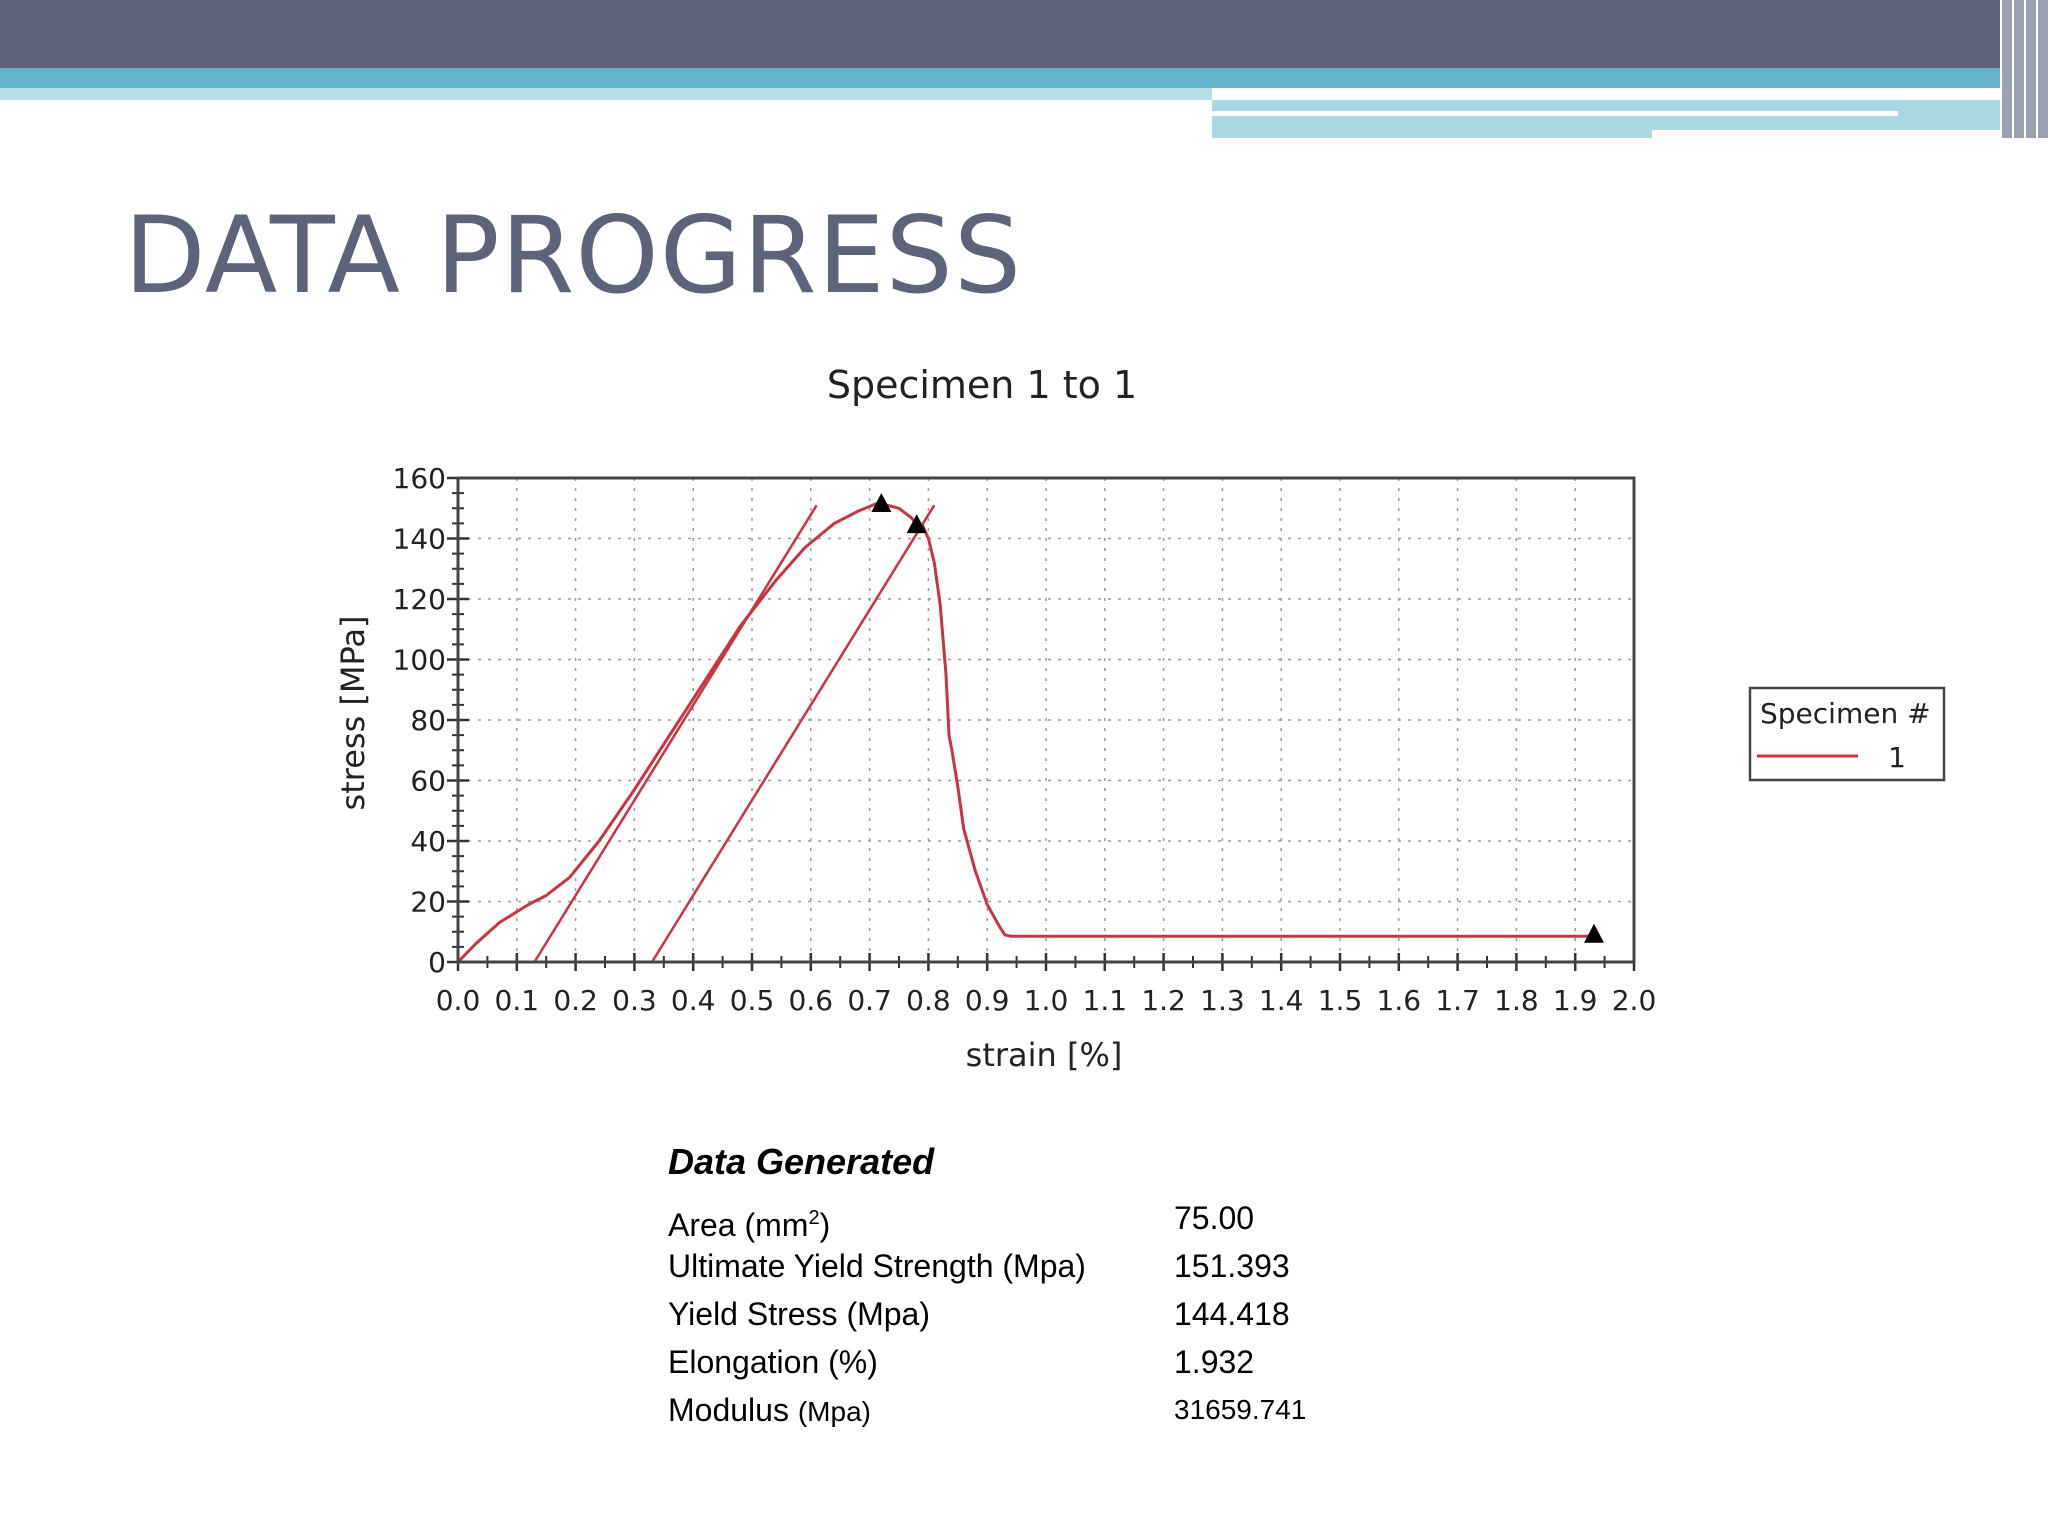 The width and height of the screenshot is (2048, 1536). Describe the element at coordinates (1457, 1000) in the screenshot. I see `x-tick-label: 1.7` at that location.